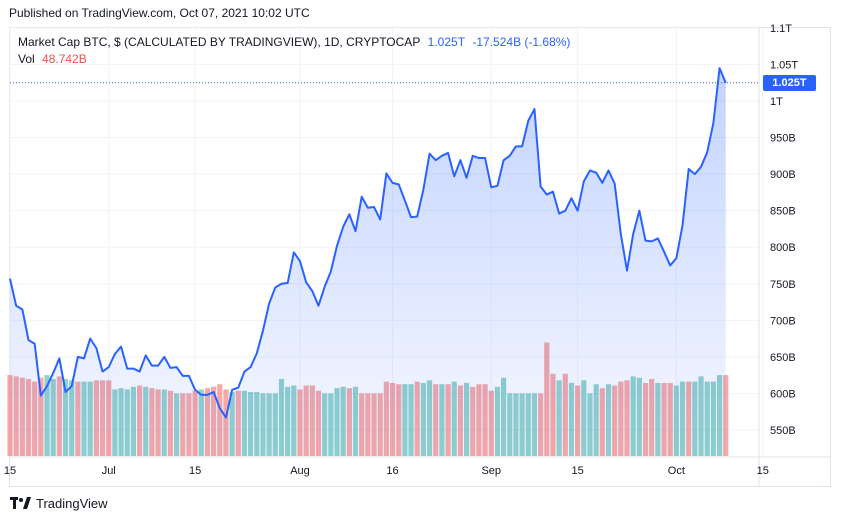 The height and width of the screenshot is (521, 841). I want to click on y-tick-label-9: 650B, so click(783, 358).